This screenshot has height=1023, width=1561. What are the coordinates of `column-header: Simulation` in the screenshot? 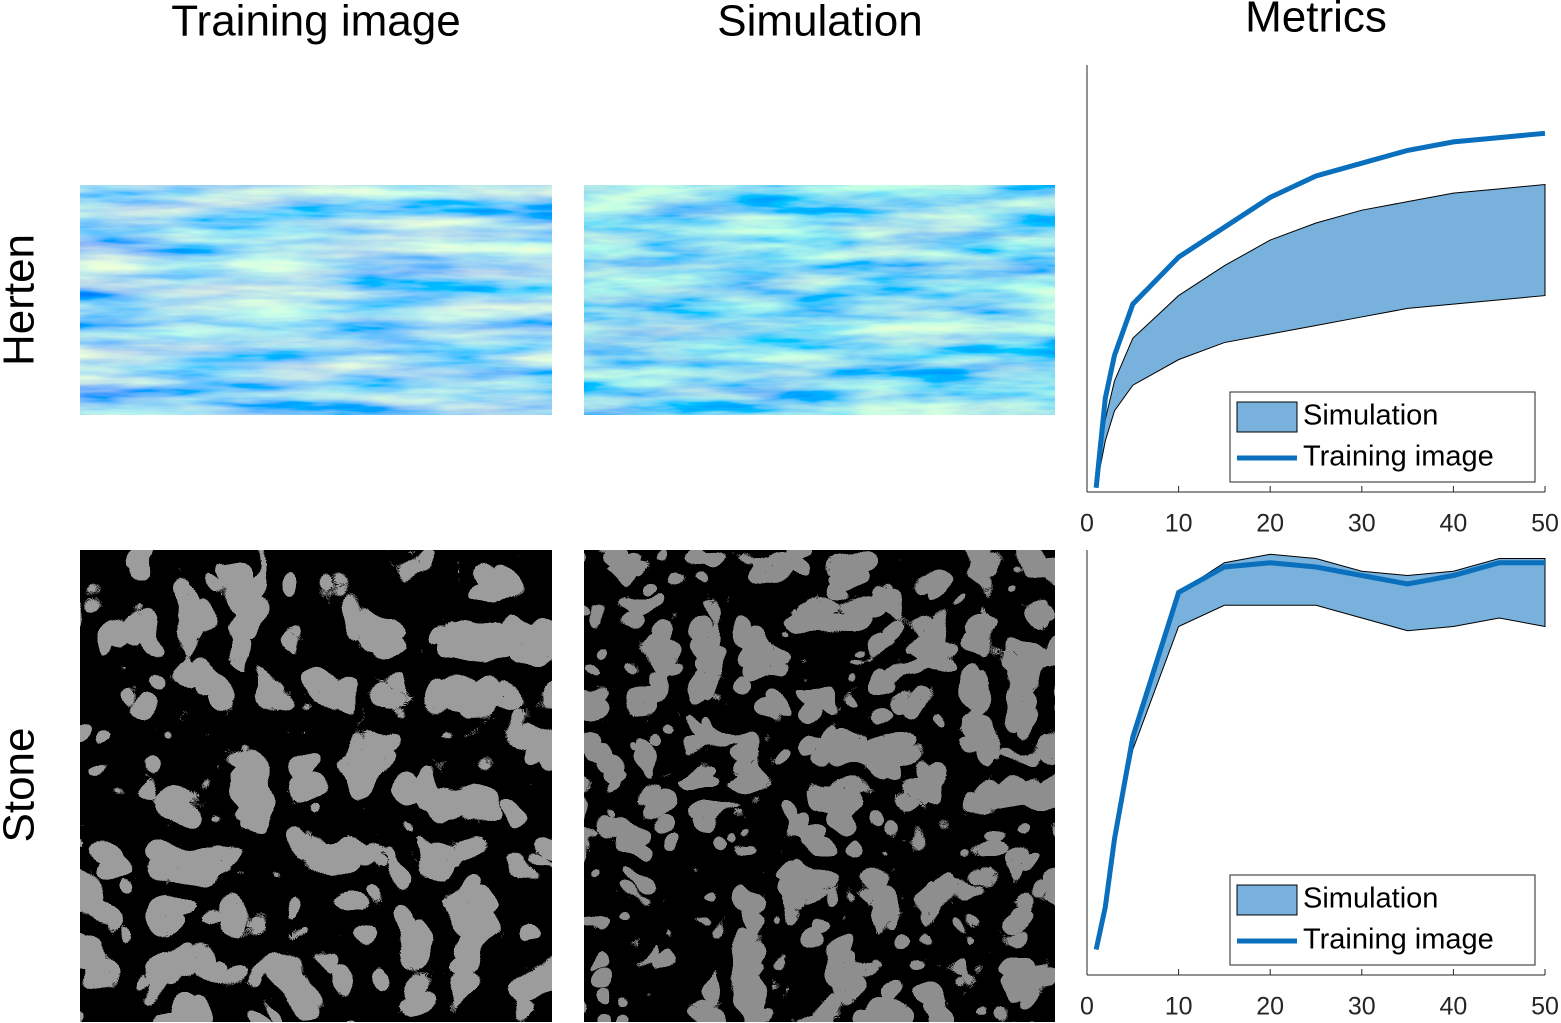 It's located at (819, 23).